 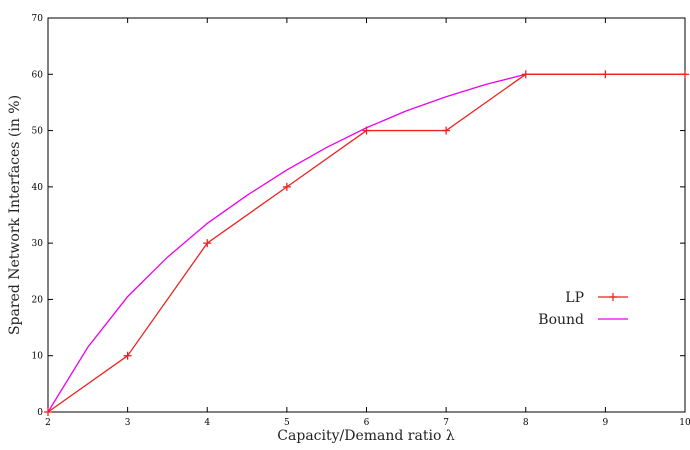 I want to click on y-tick-label: 30, so click(x=38, y=244).